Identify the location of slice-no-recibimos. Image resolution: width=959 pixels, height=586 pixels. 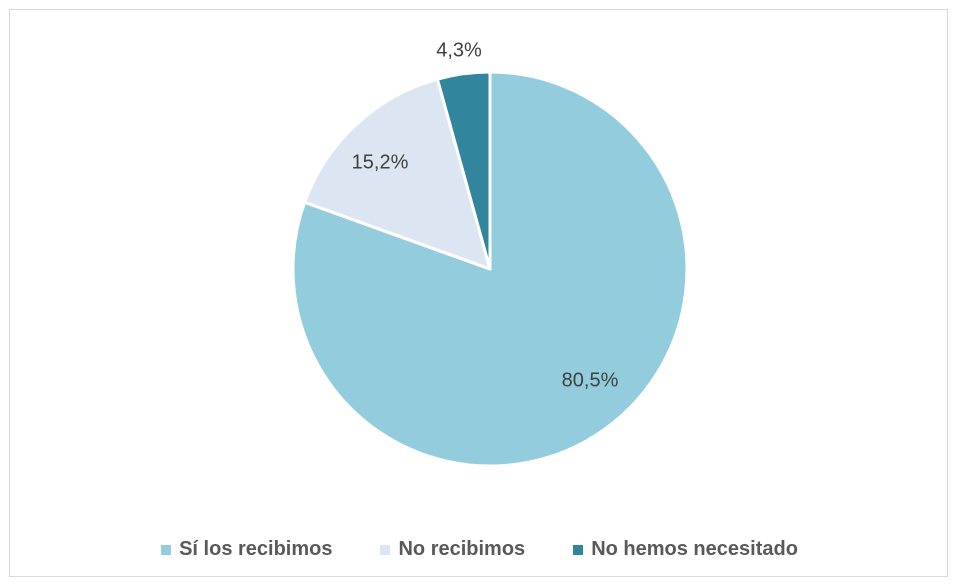
(397, 174).